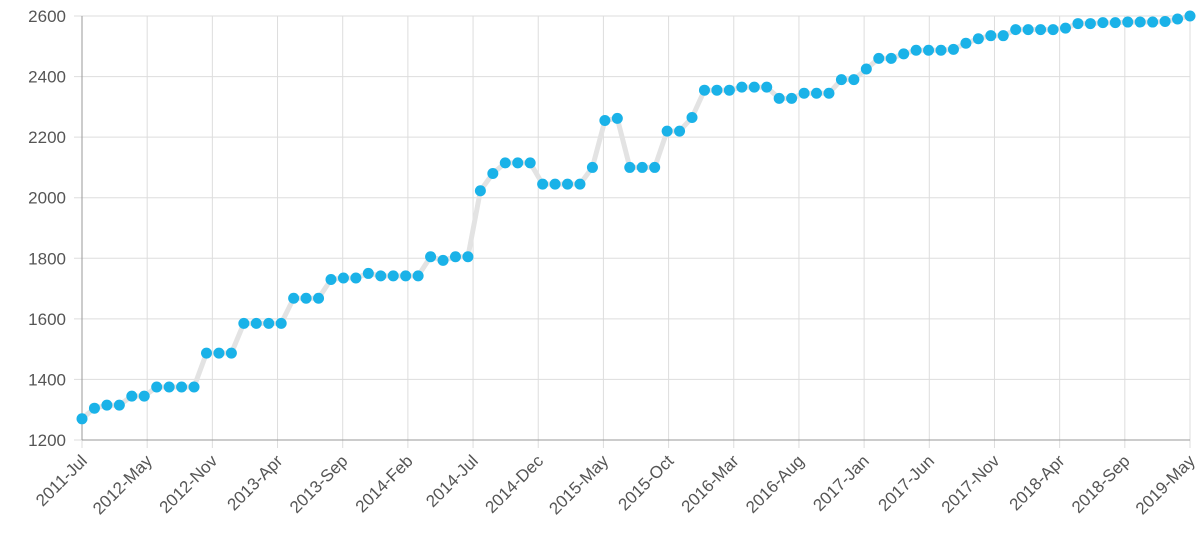 The width and height of the screenshot is (1200, 541). What do you see at coordinates (47, 228) in the screenshot?
I see `y-axis-ticks: 1200 1400 1600 1800 2000 2200 2400 2600` at bounding box center [47, 228].